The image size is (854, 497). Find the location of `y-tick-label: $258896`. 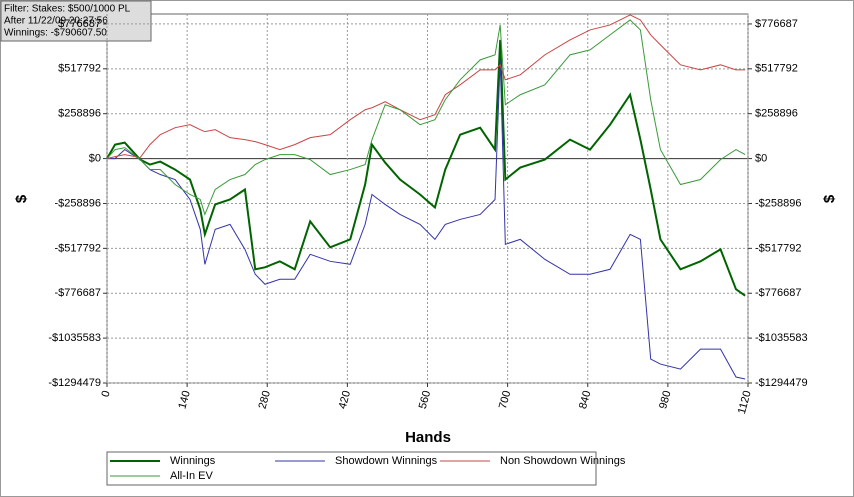

y-tick-label: $258896 is located at coordinates (79, 114).